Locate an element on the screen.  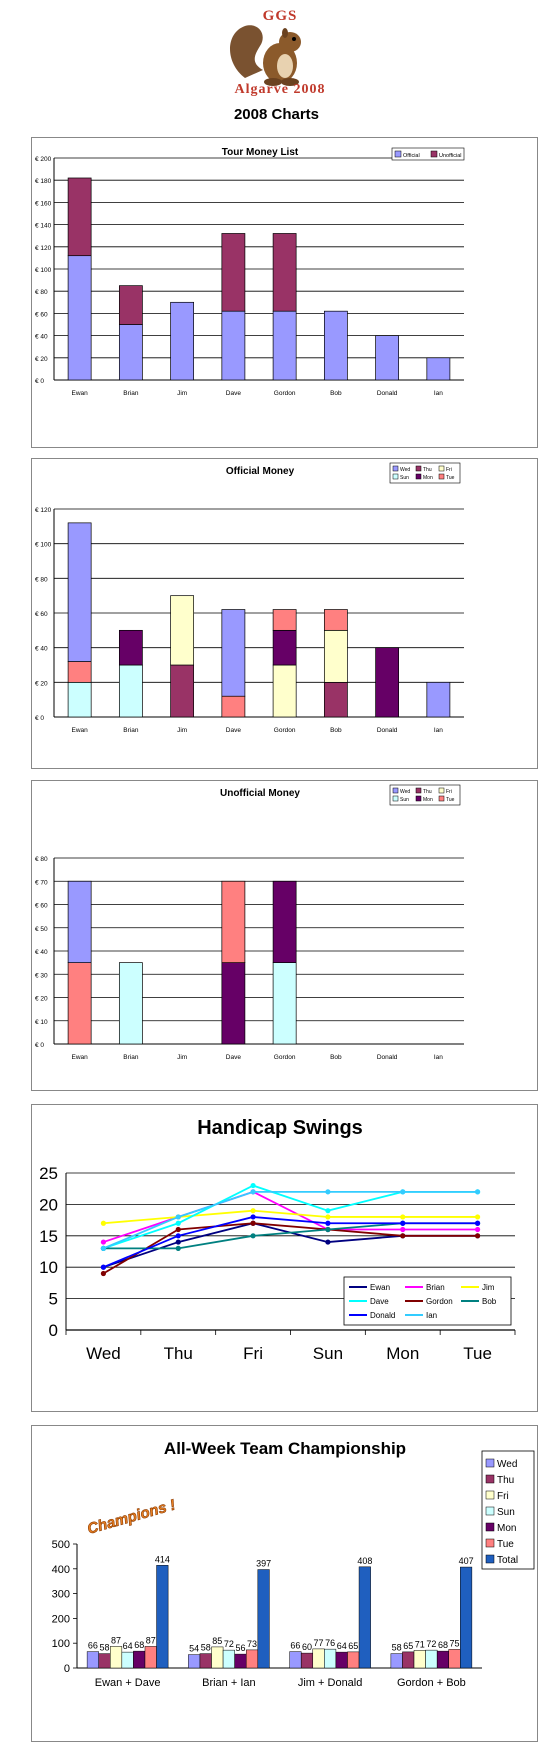
y-tick-label: € 70 is located at coordinates (41, 882).